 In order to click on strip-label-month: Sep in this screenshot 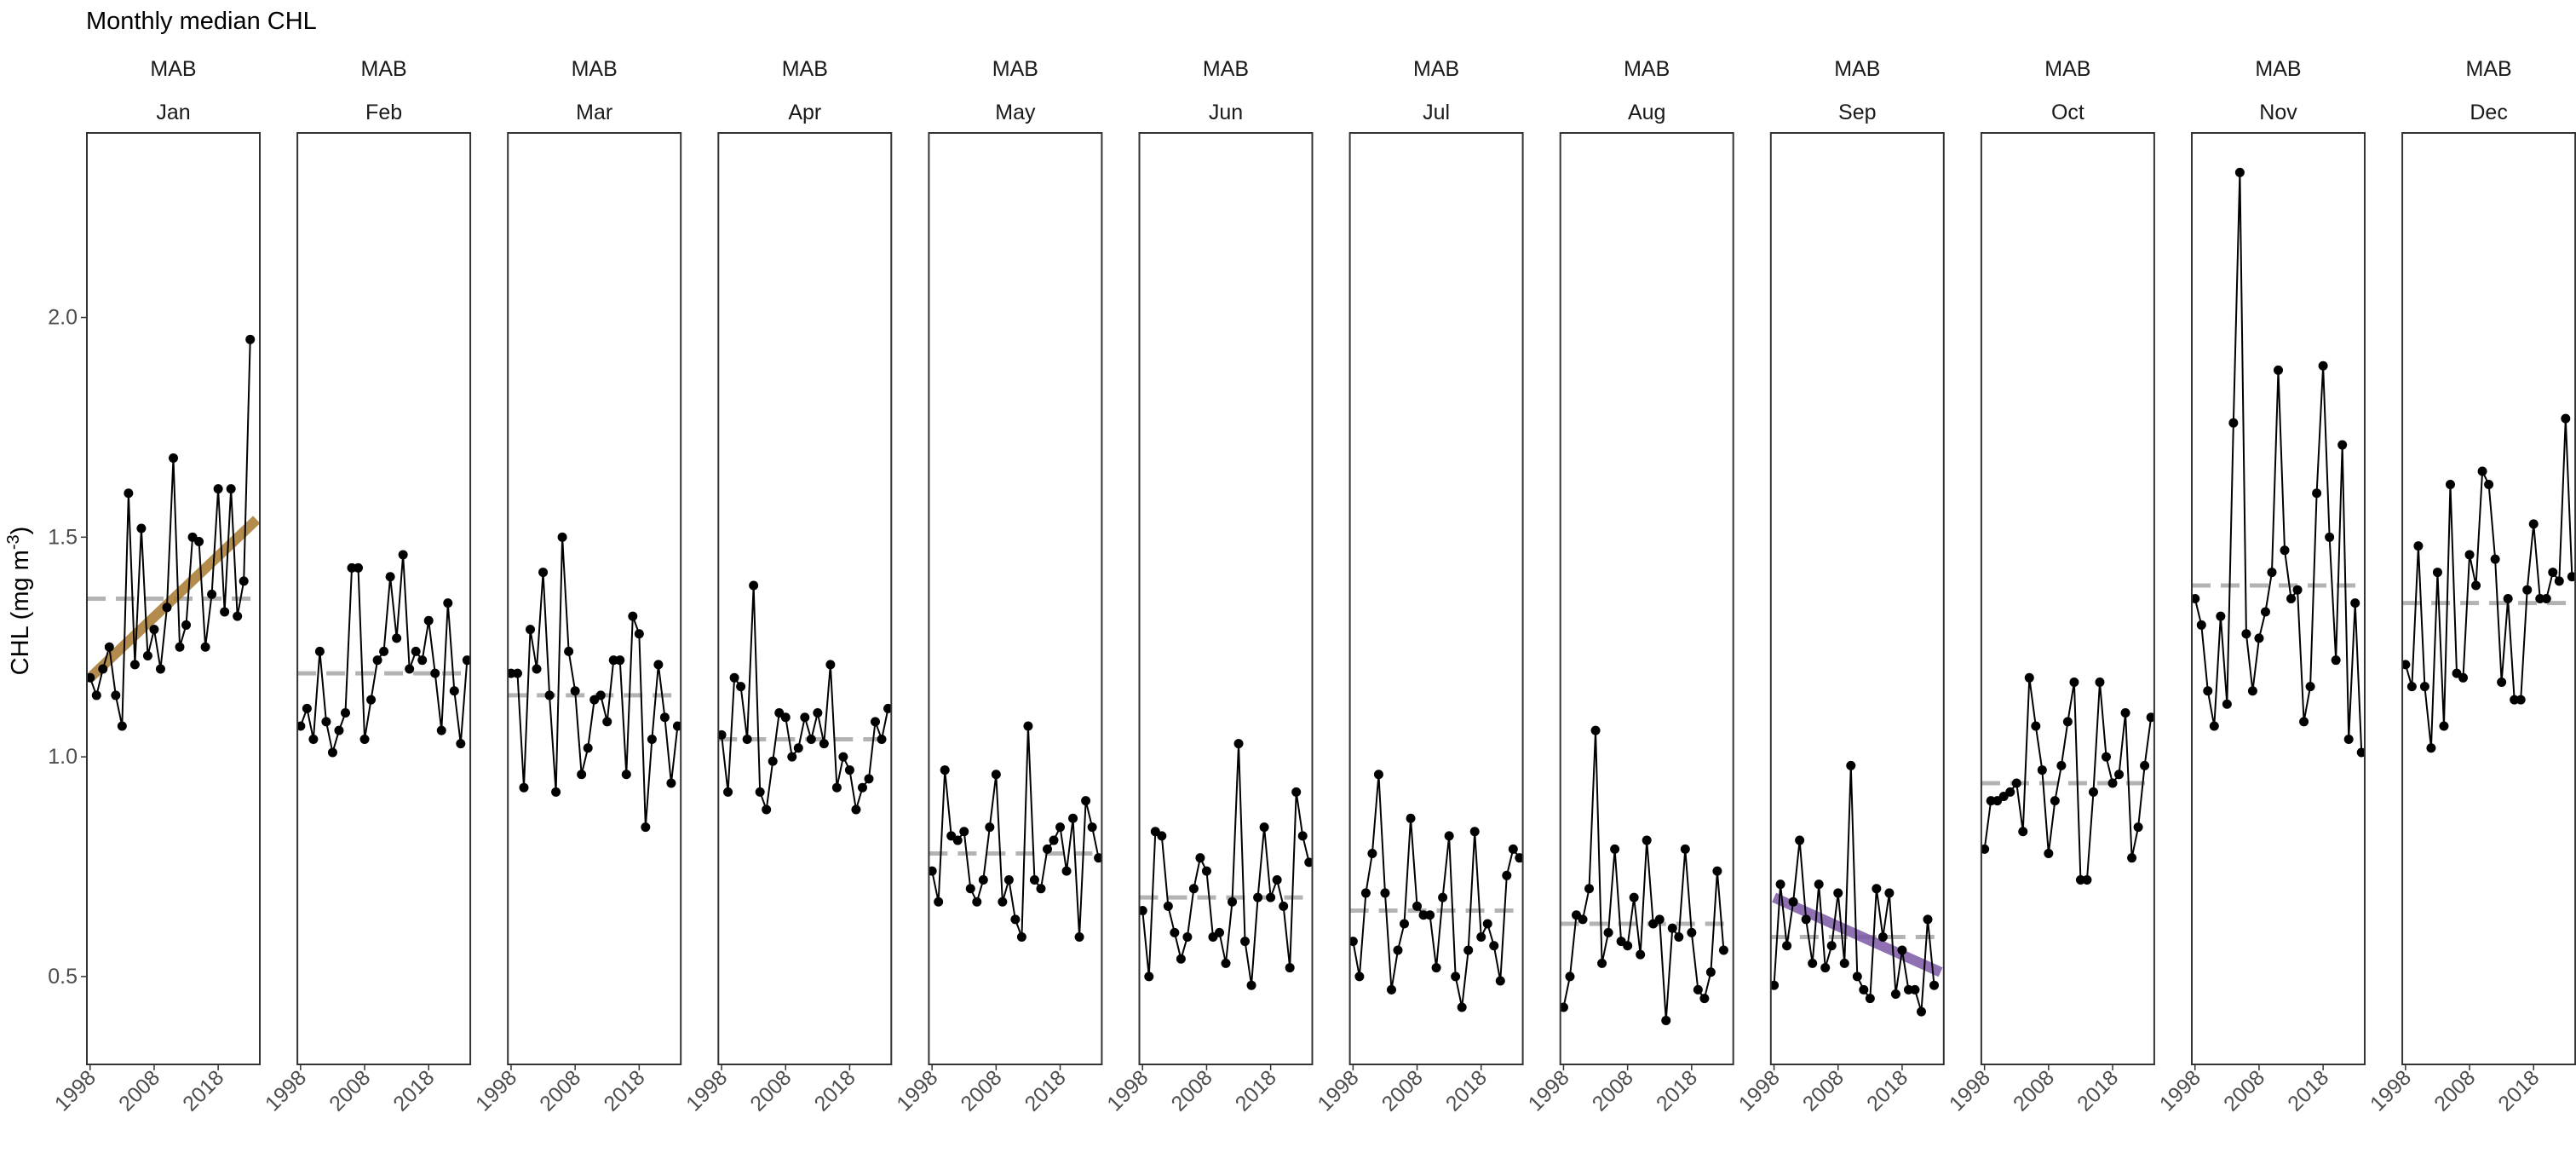, I will do `click(1857, 112)`.